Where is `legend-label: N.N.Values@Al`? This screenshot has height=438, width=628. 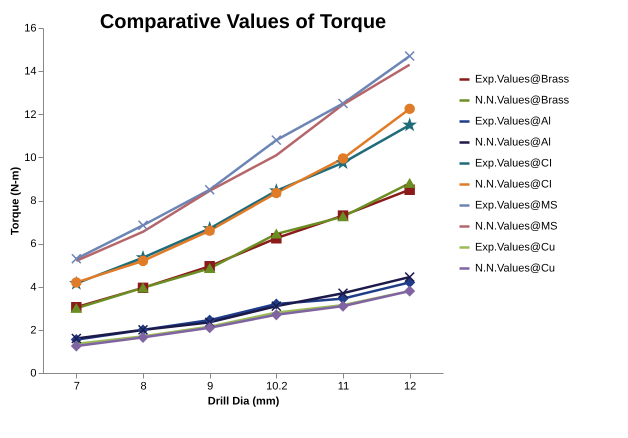
legend-label: N.N.Values@Al is located at coordinates (513, 142).